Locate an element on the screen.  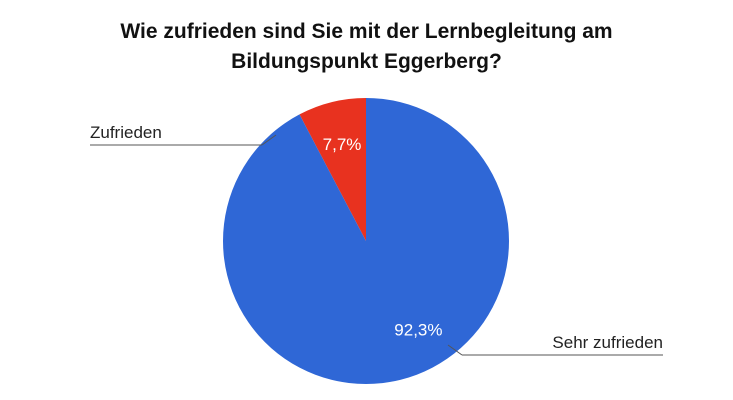
slice-percent-sehr-zufrieden: 92,3% is located at coordinates (418, 330).